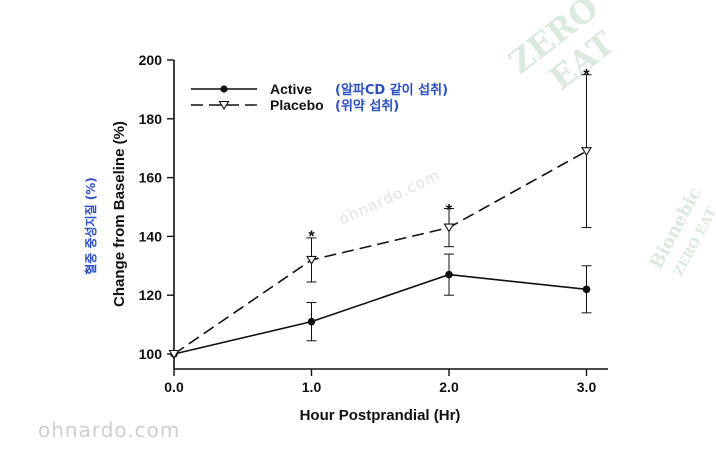 The image size is (716, 469). I want to click on y-tick-label: 100, so click(151, 354).